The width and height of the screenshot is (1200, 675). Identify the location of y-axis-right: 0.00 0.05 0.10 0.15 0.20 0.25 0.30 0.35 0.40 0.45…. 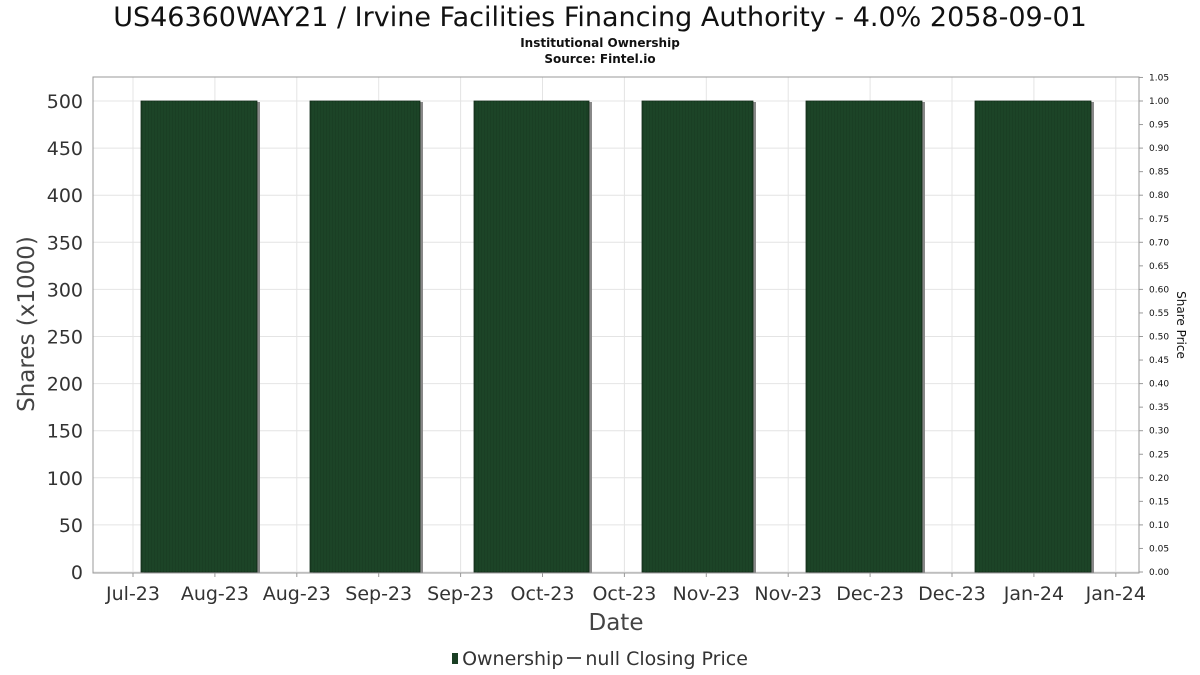
(1154, 325).